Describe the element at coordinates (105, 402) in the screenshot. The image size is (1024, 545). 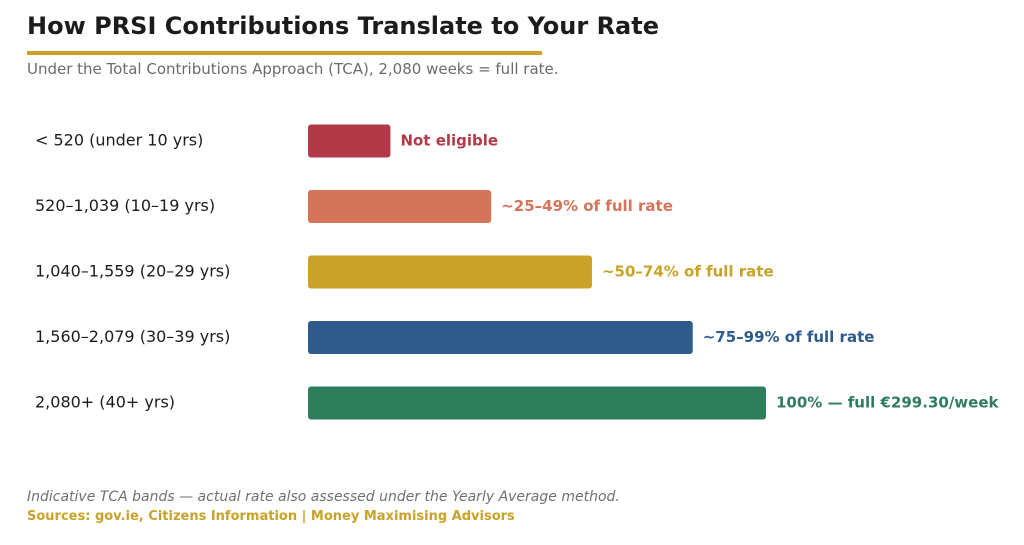
I see `category-label: 2,080+ (40+ yrs)` at that location.